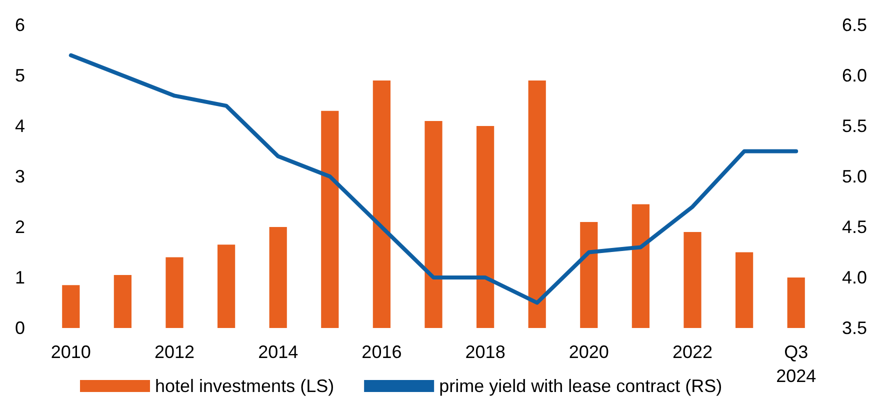  What do you see at coordinates (70, 352) in the screenshot?
I see `x-tick-label: 2010` at bounding box center [70, 352].